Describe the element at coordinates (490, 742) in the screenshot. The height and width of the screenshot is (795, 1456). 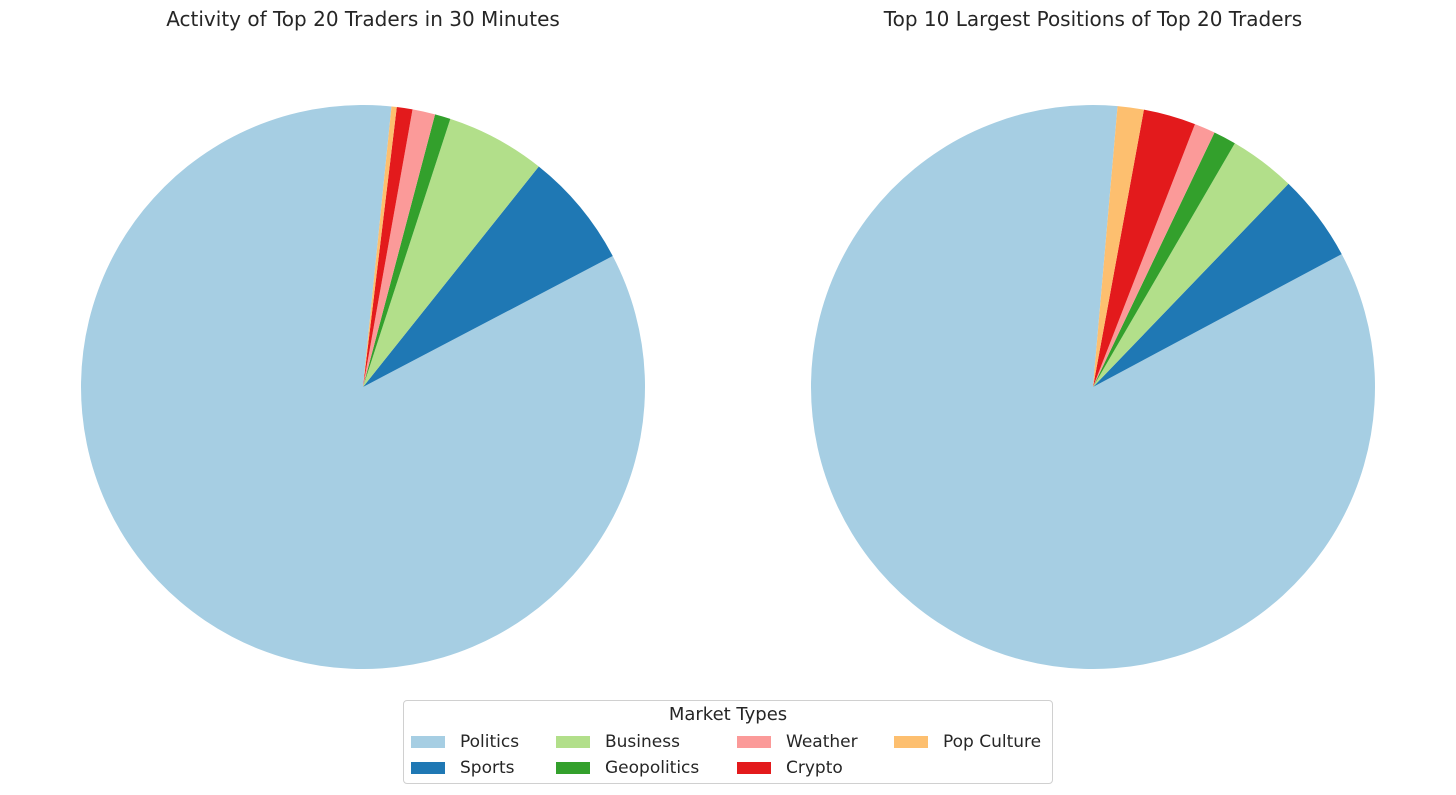
I see `legend-label: Politics` at that location.